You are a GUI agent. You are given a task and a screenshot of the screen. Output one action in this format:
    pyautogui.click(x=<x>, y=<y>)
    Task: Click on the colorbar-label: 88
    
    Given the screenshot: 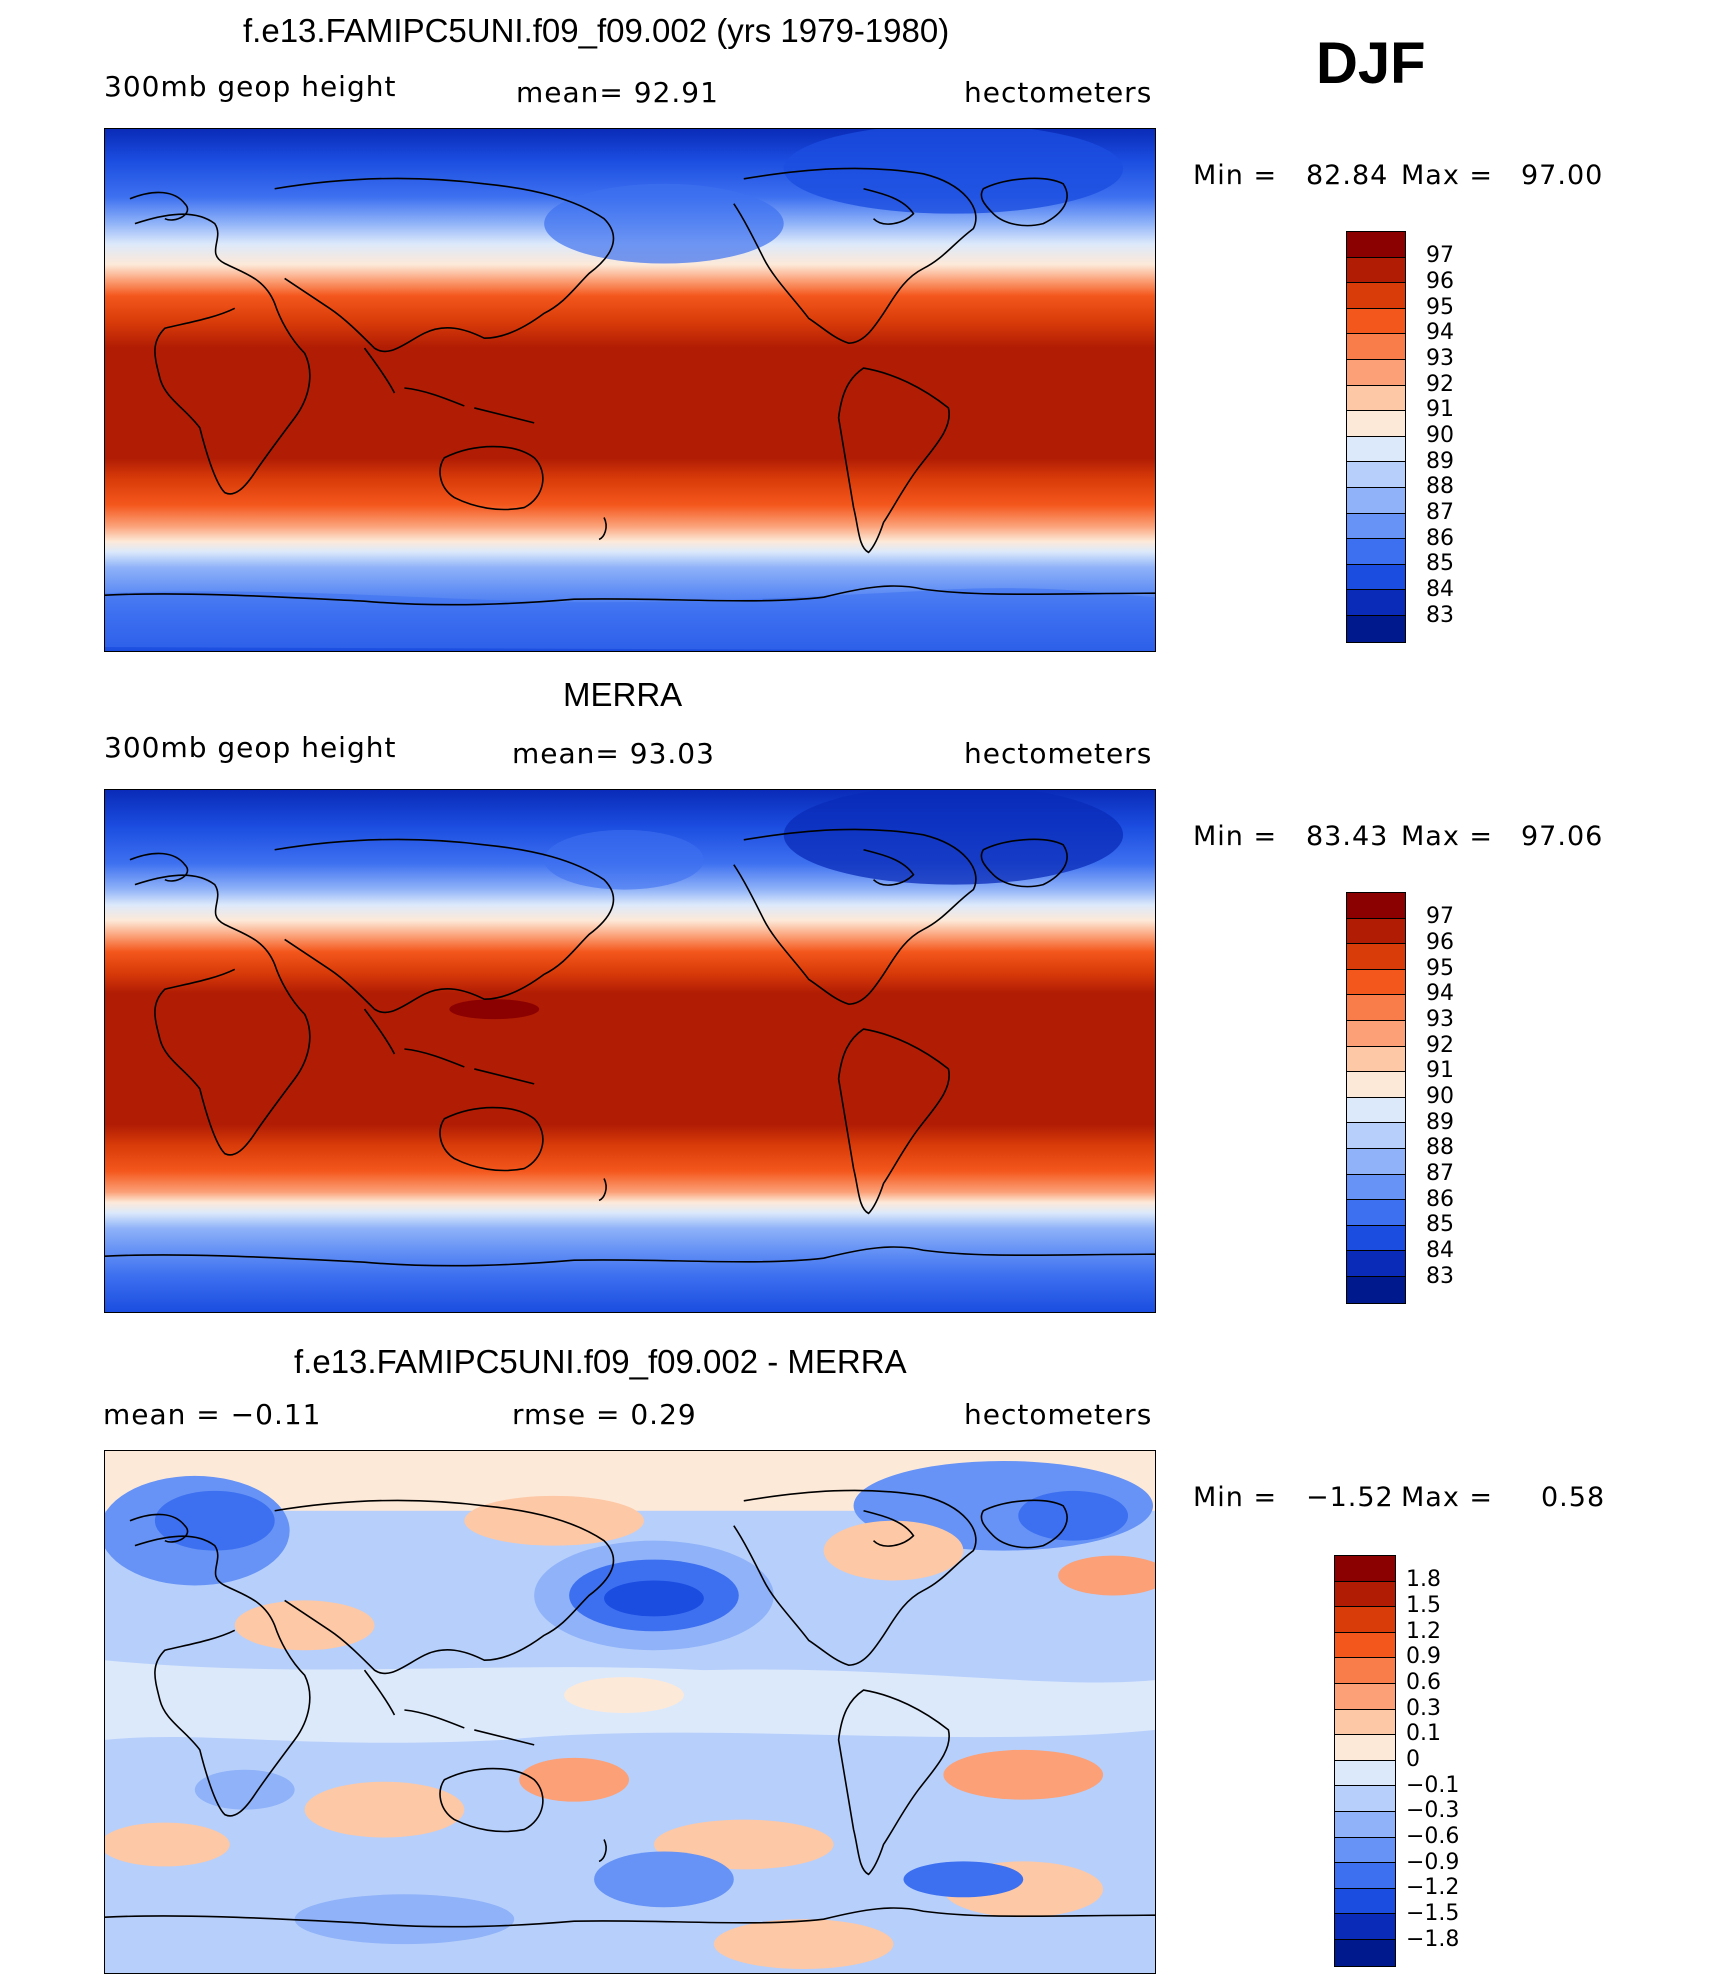 What is the action you would take?
    pyautogui.click(x=1440, y=1147)
    